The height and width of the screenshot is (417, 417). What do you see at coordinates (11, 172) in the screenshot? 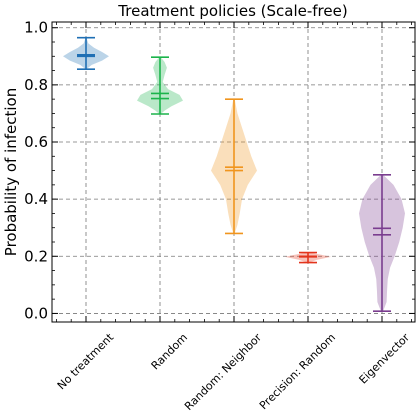
I see `y-axis-label: Probability of infection` at bounding box center [11, 172].